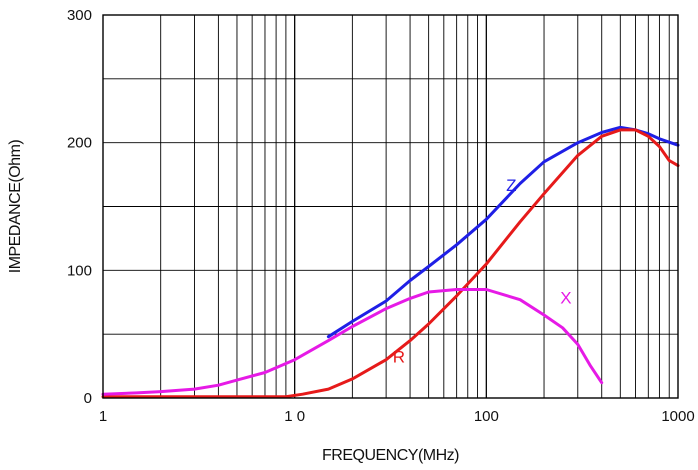 This screenshot has height=470, width=698. Describe the element at coordinates (397, 416) in the screenshot. I see `x-tick-labels: 1 1 0 100 1000` at that location.